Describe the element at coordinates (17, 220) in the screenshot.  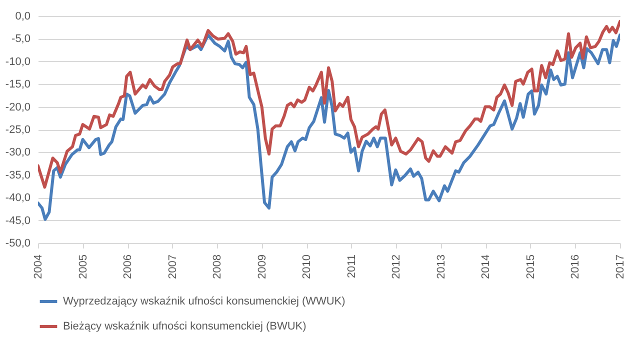
I see `y-tick-label: -45,0` at that location.